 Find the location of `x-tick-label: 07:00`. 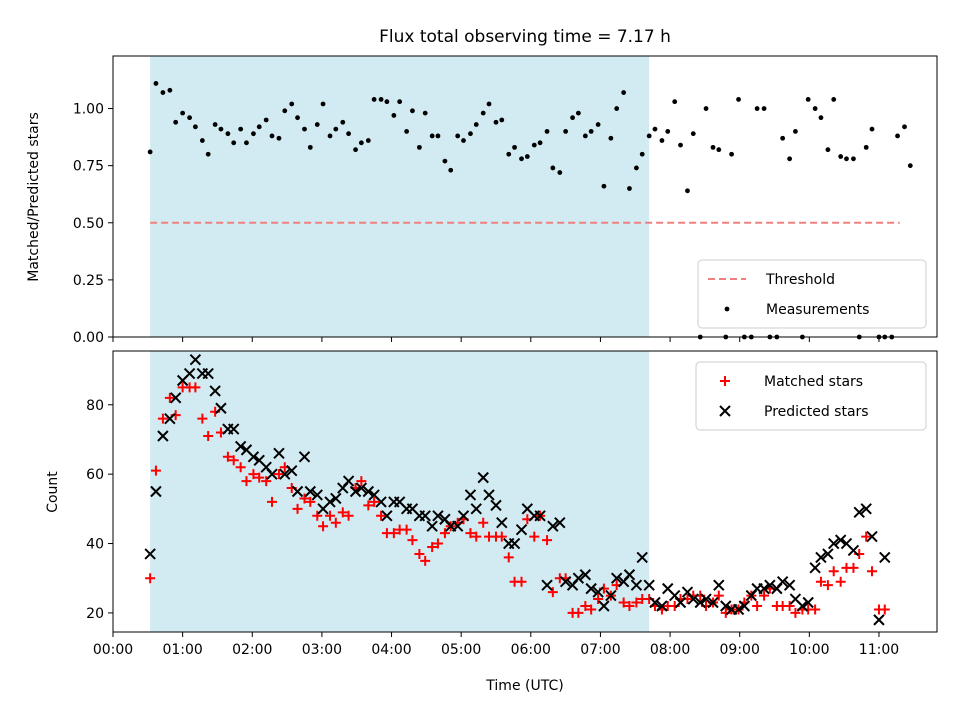

x-tick-label: 07:00 is located at coordinates (600, 650).